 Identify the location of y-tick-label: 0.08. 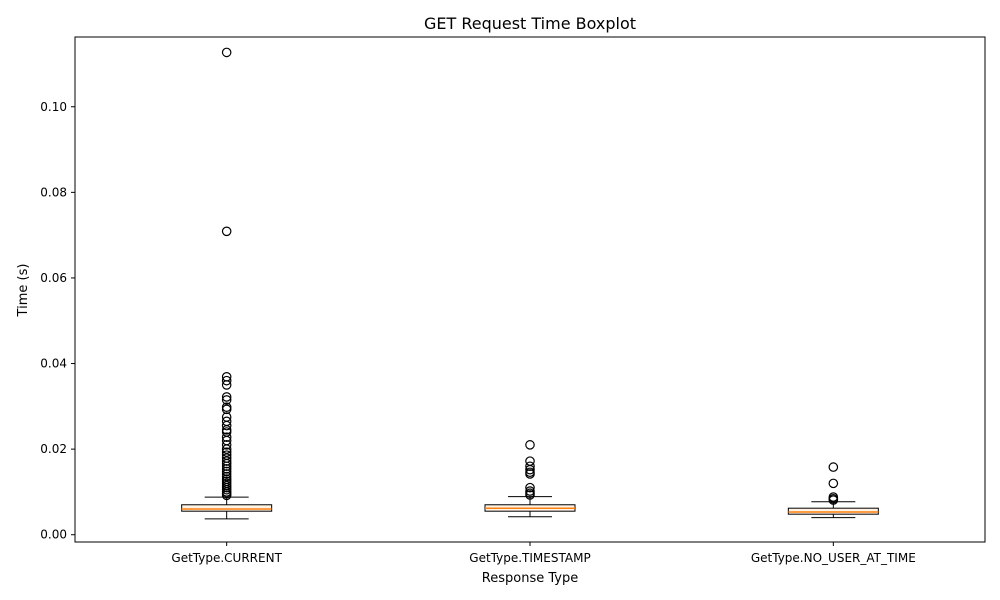
(53, 192).